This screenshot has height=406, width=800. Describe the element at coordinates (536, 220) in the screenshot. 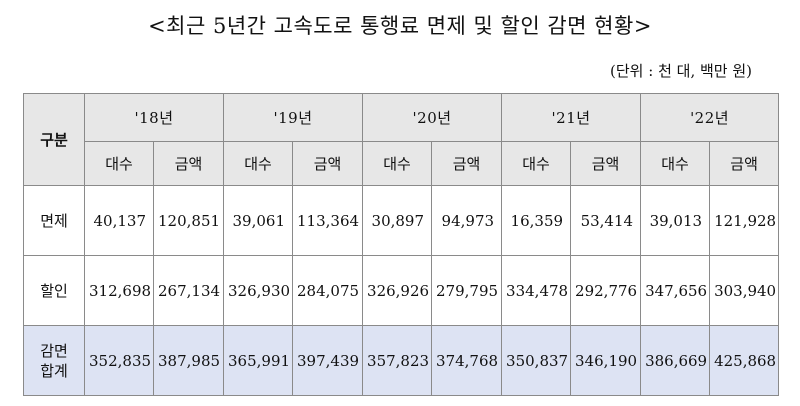

I see `table-cell: 16,359` at that location.